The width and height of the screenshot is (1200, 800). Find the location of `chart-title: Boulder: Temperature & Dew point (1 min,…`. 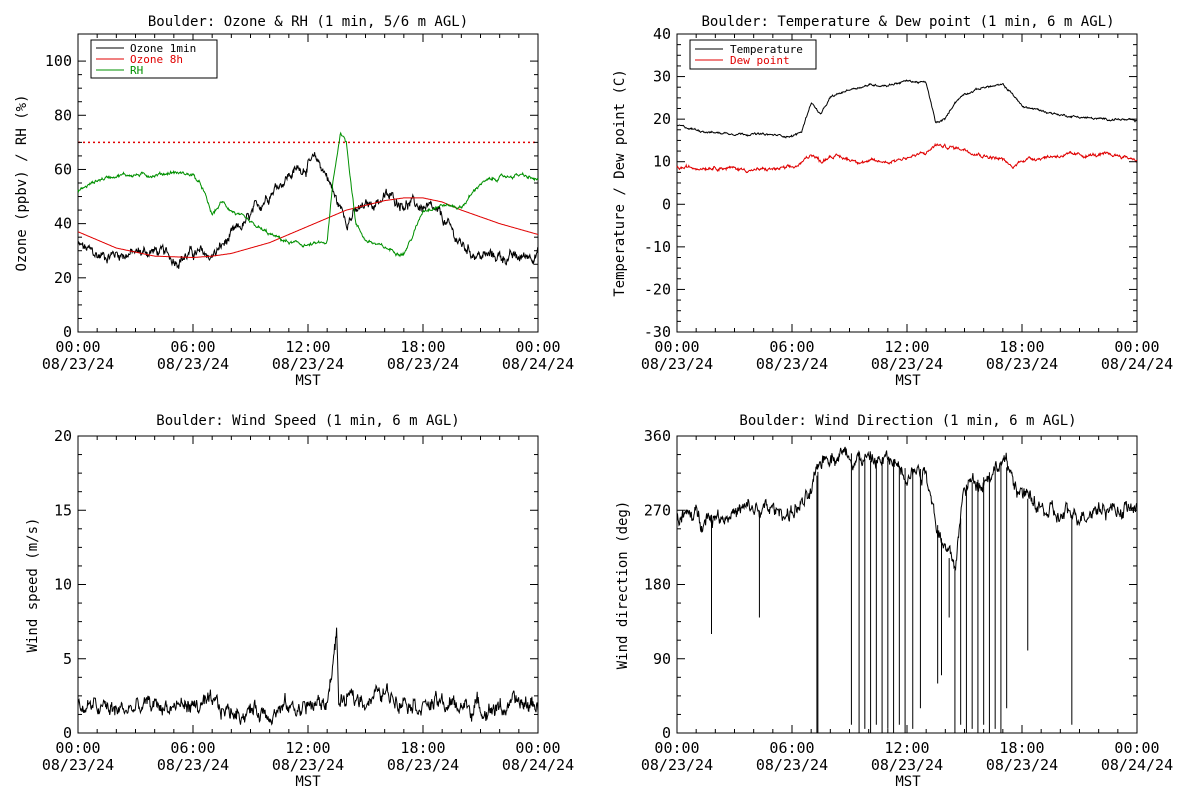

chart-title: Boulder: Temperature & Dew point (1 min,… is located at coordinates (907, 22).